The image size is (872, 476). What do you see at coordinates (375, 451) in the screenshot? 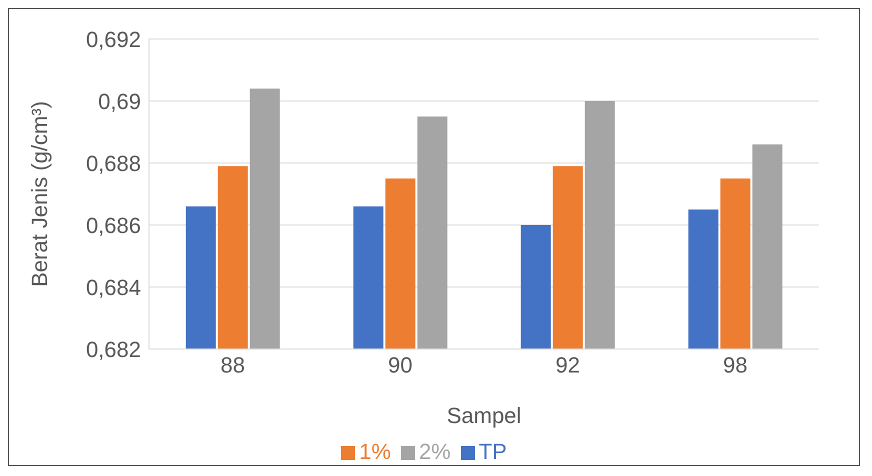
I see `legend-label: 1%` at bounding box center [375, 451].